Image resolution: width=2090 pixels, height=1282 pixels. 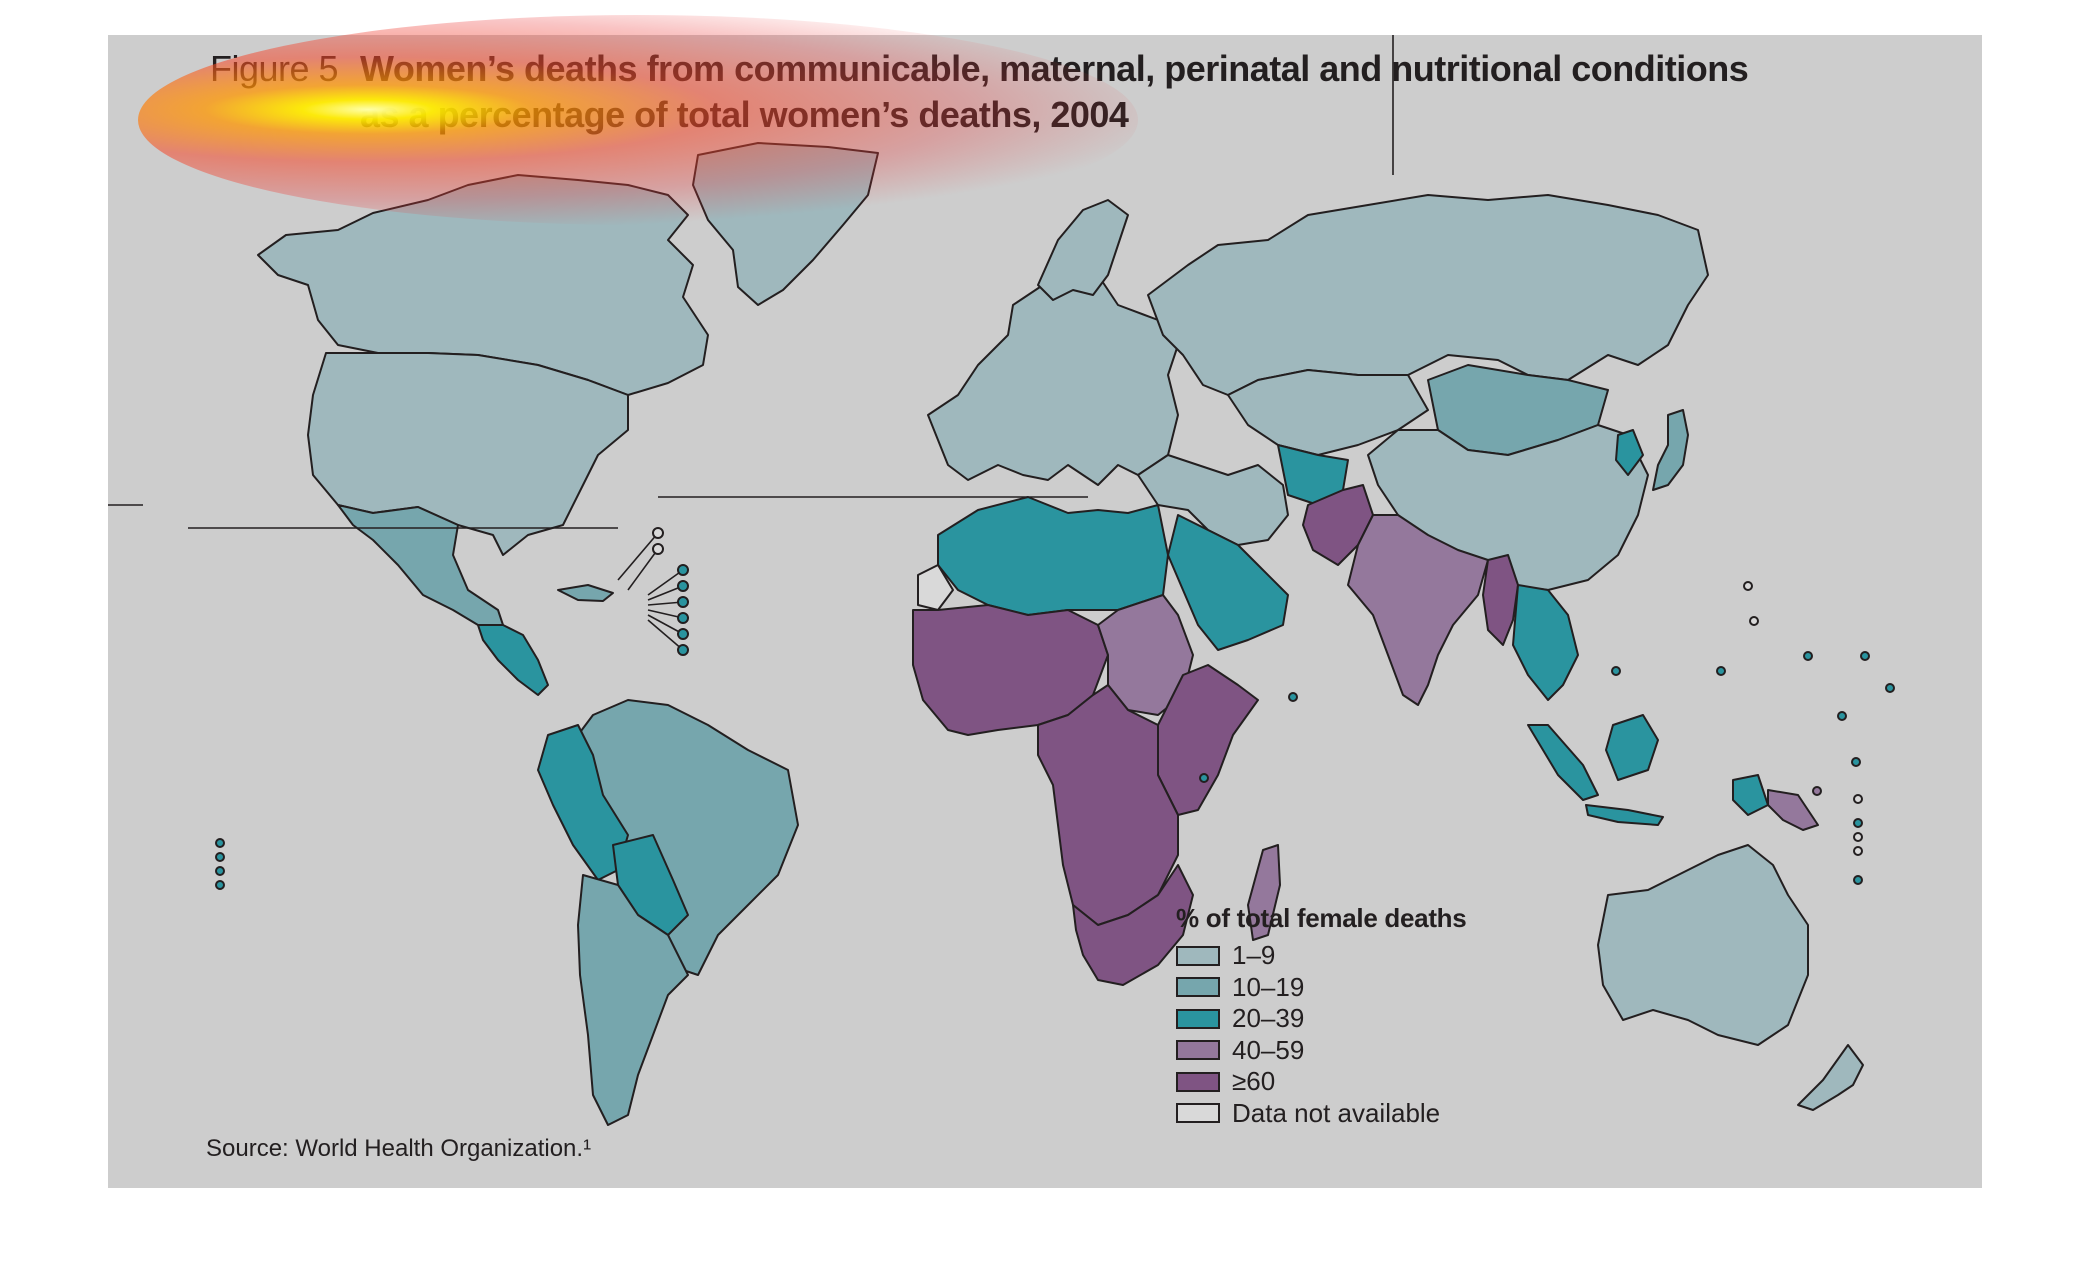 What do you see at coordinates (1328, 412) in the screenshot?
I see `map-region-central-asia` at bounding box center [1328, 412].